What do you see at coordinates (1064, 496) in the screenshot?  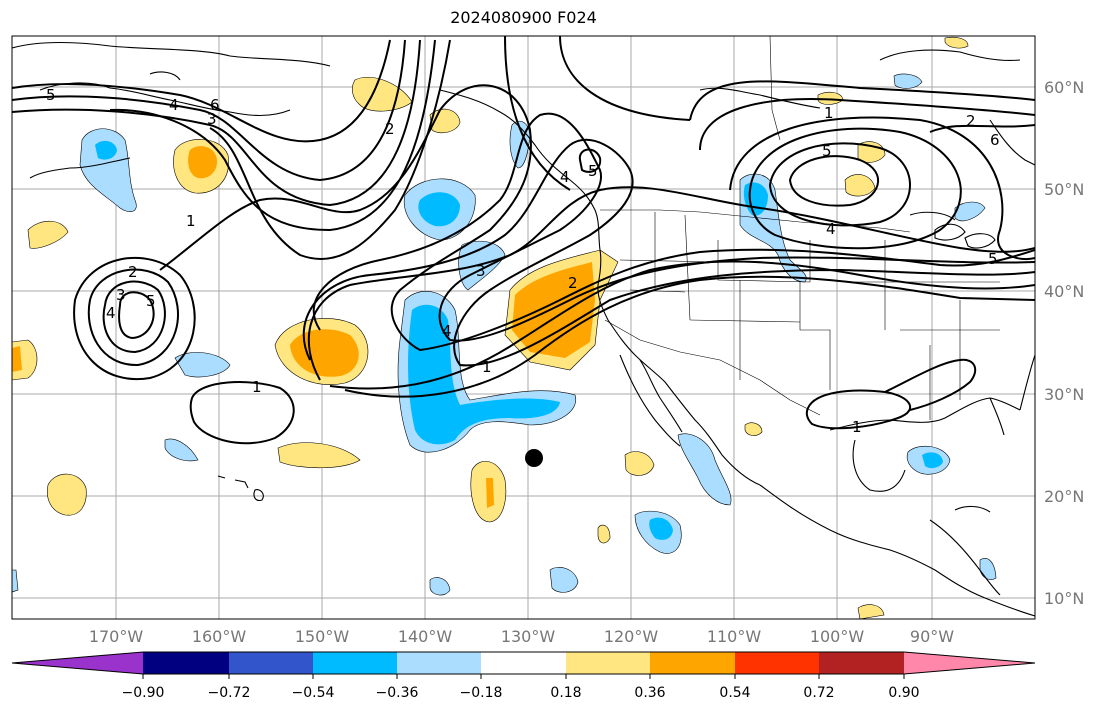 I see `lat-label: 20°N` at bounding box center [1064, 496].